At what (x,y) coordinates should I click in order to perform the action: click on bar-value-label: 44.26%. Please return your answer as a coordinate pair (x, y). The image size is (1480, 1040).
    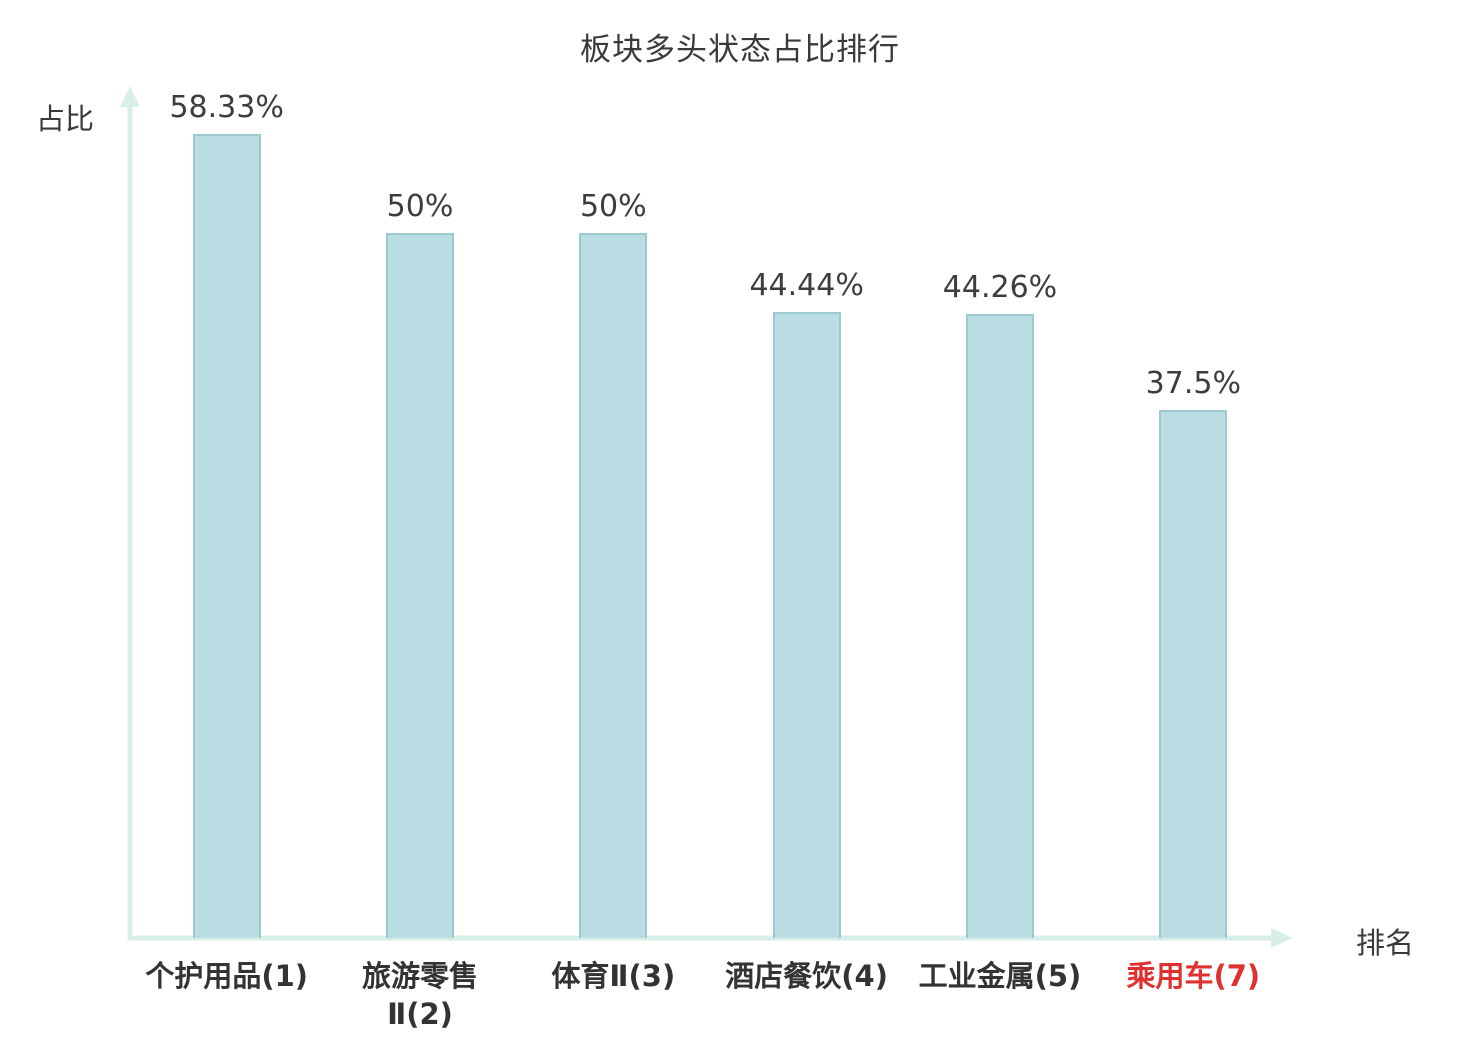
    Looking at the image, I should click on (1000, 287).